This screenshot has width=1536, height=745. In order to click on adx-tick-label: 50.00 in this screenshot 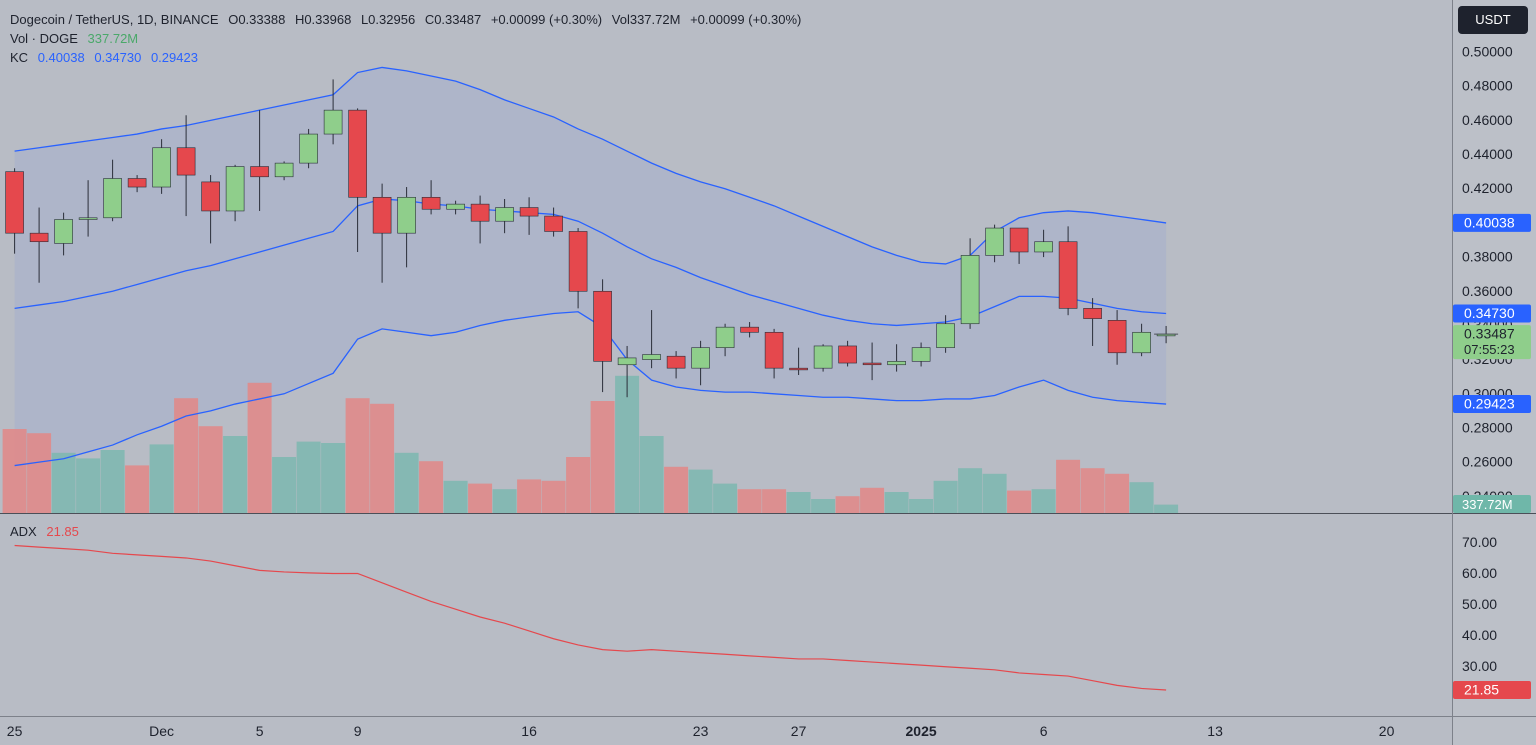, I will do `click(1479, 604)`.